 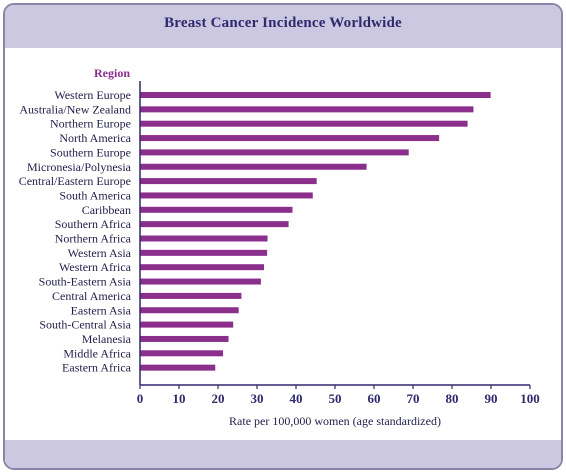 I want to click on category-label: Northern Europe, so click(x=90, y=124).